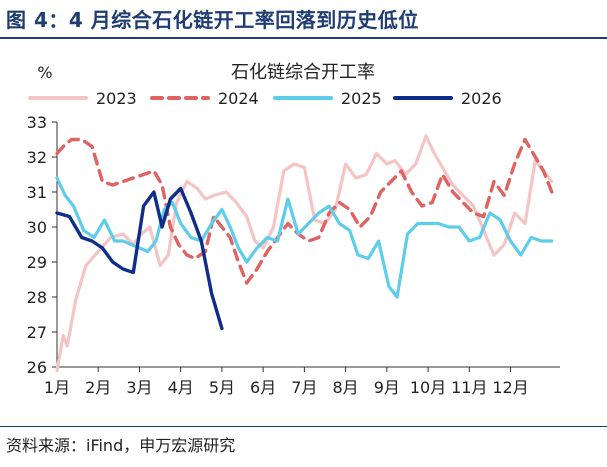 The image size is (607, 467). I want to click on y-axis: 26 27 28 29 30 31 32 33, so click(42, 245).